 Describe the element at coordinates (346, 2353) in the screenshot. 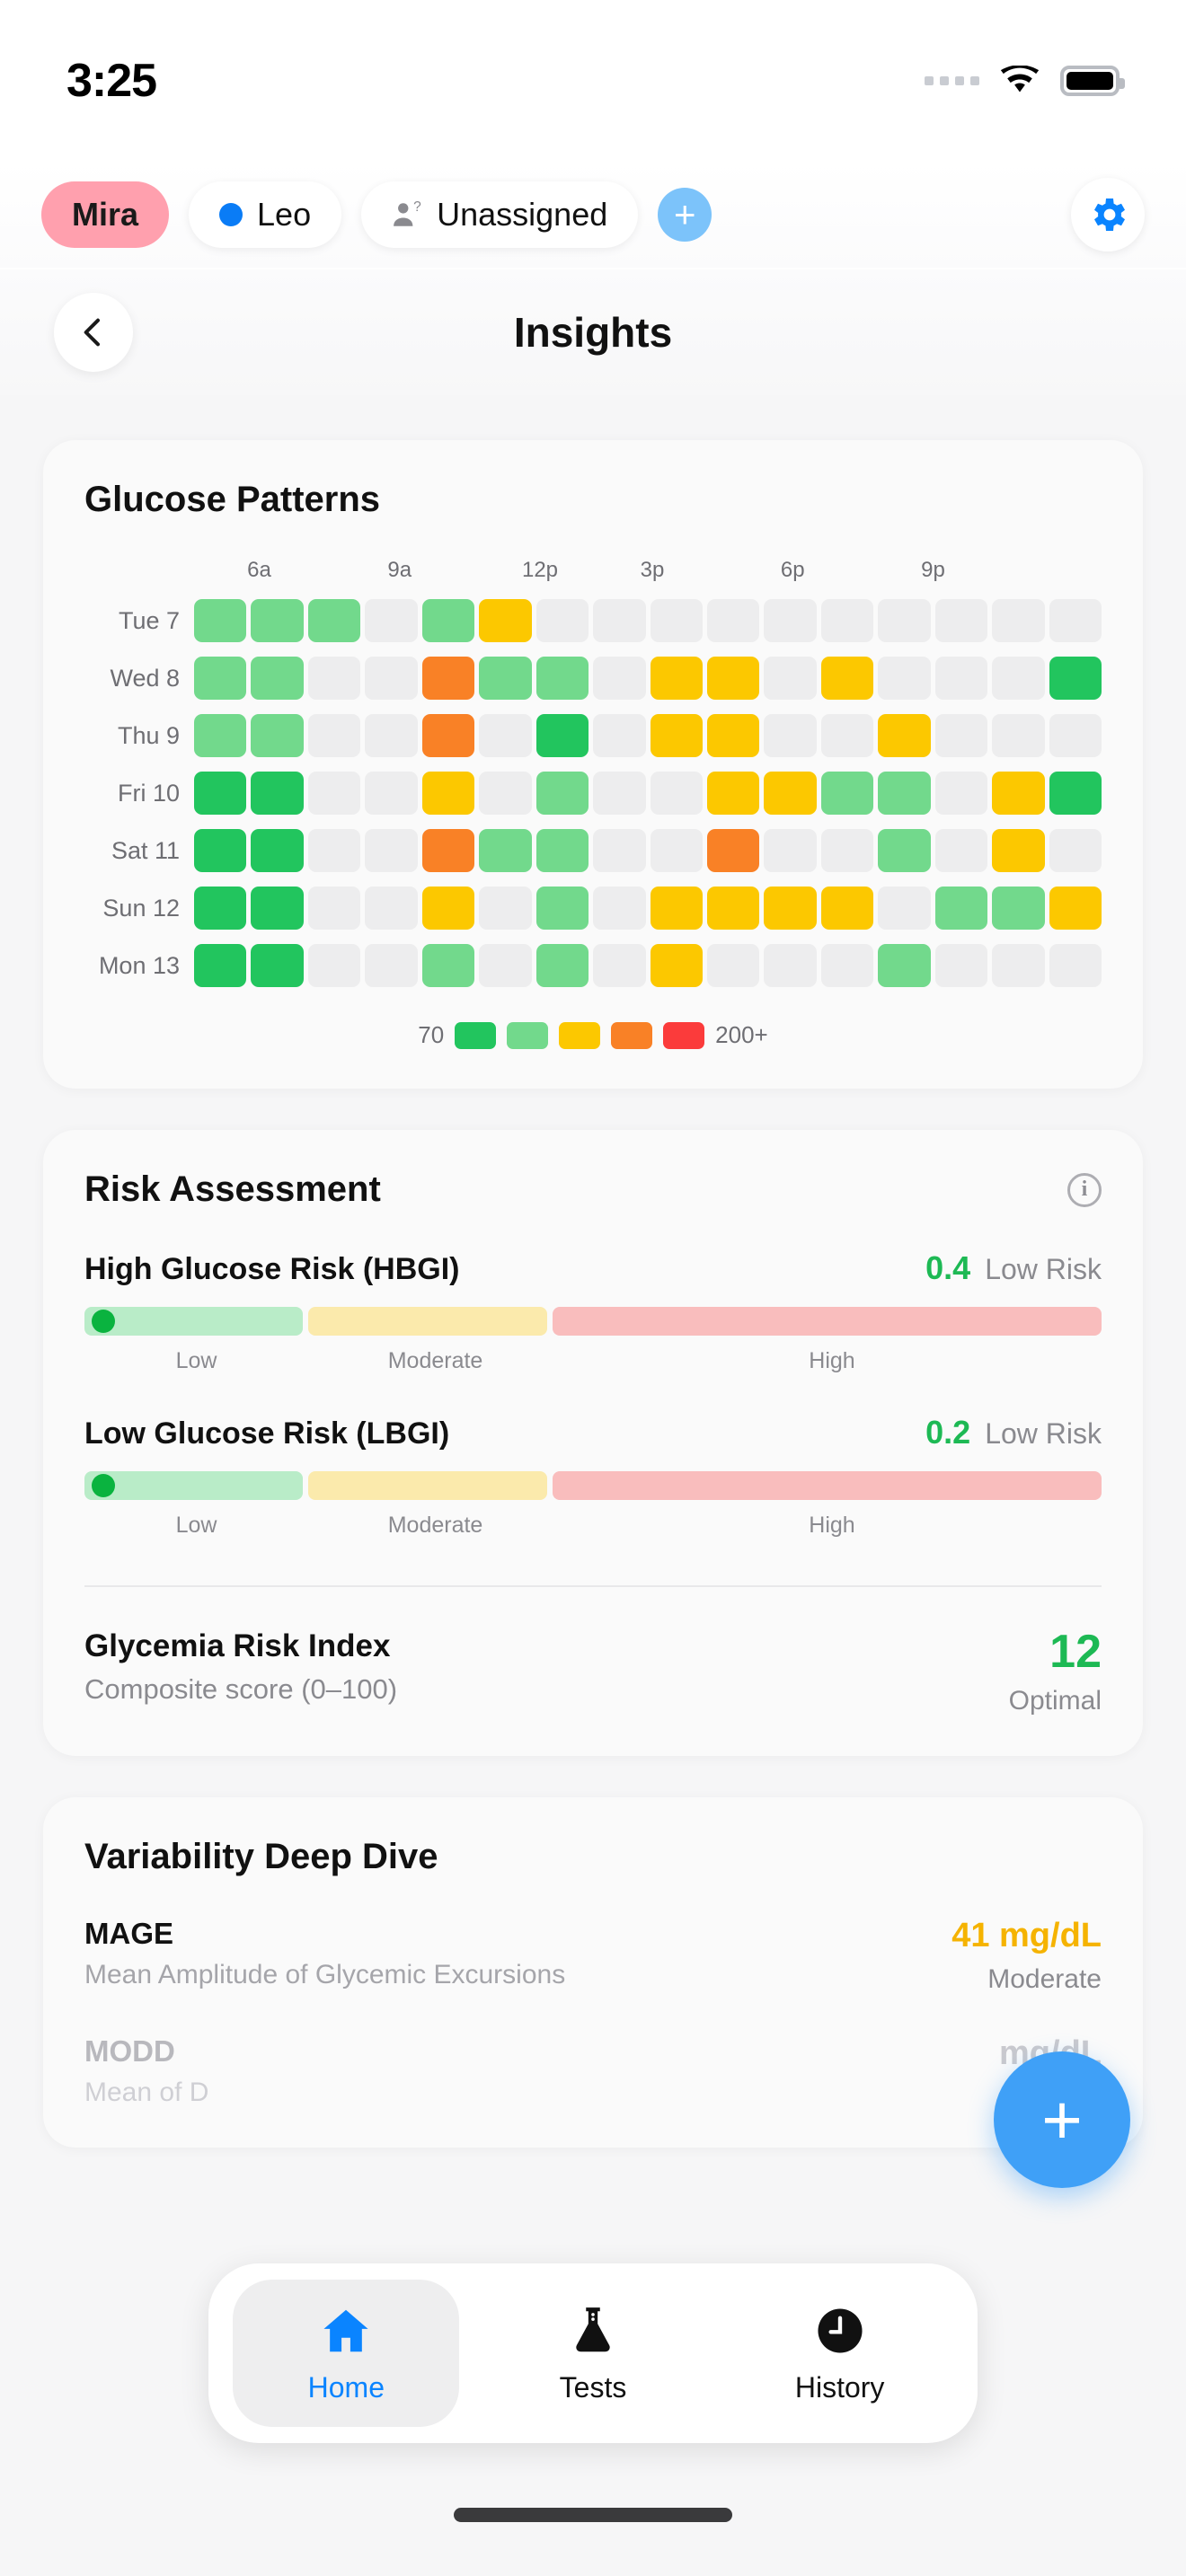

I see `tab-home: Home` at that location.